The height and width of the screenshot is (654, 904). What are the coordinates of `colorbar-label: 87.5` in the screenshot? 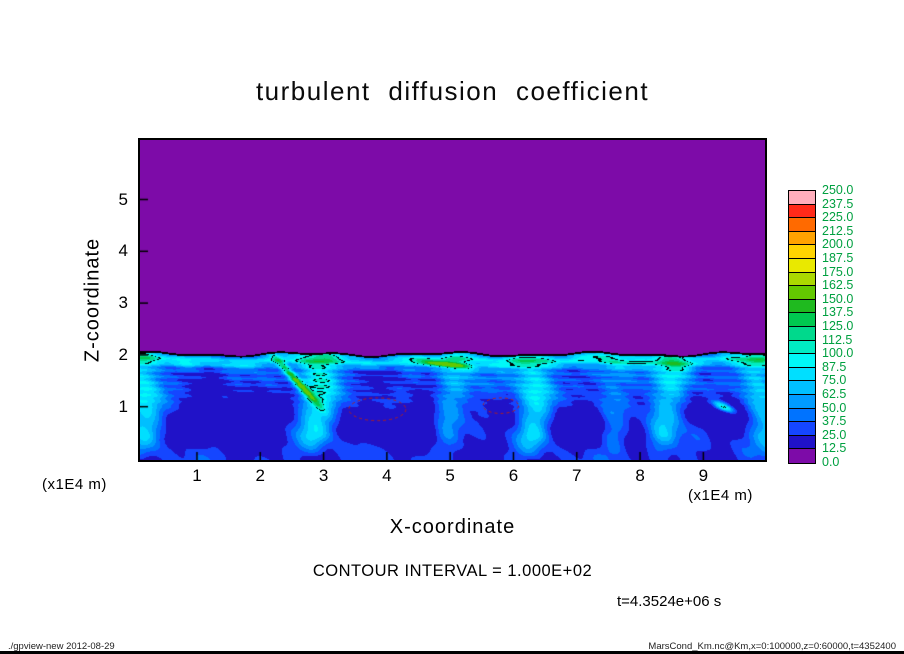 It's located at (834, 366).